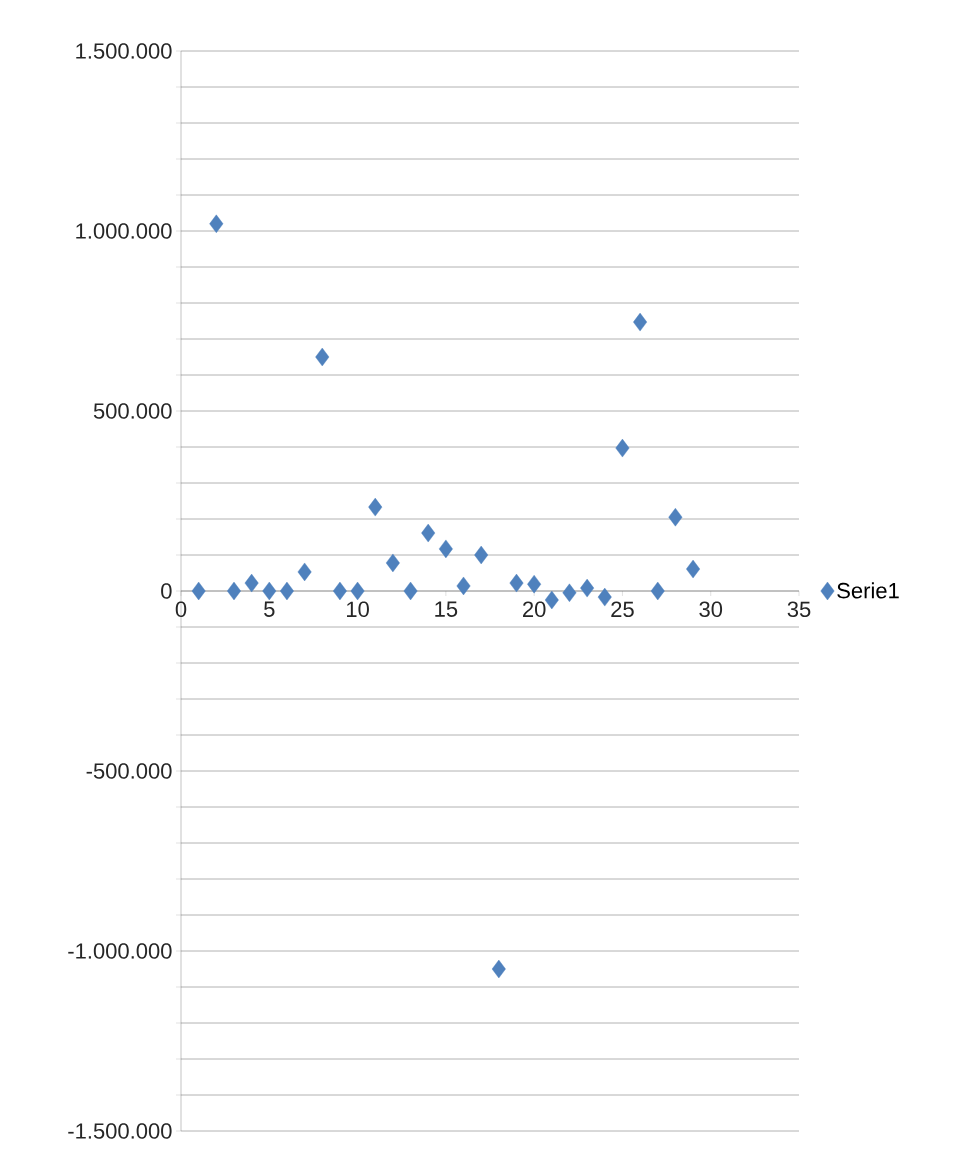  Describe the element at coordinates (124, 231) in the screenshot. I see `y-tick-label: 1.000.000` at that location.